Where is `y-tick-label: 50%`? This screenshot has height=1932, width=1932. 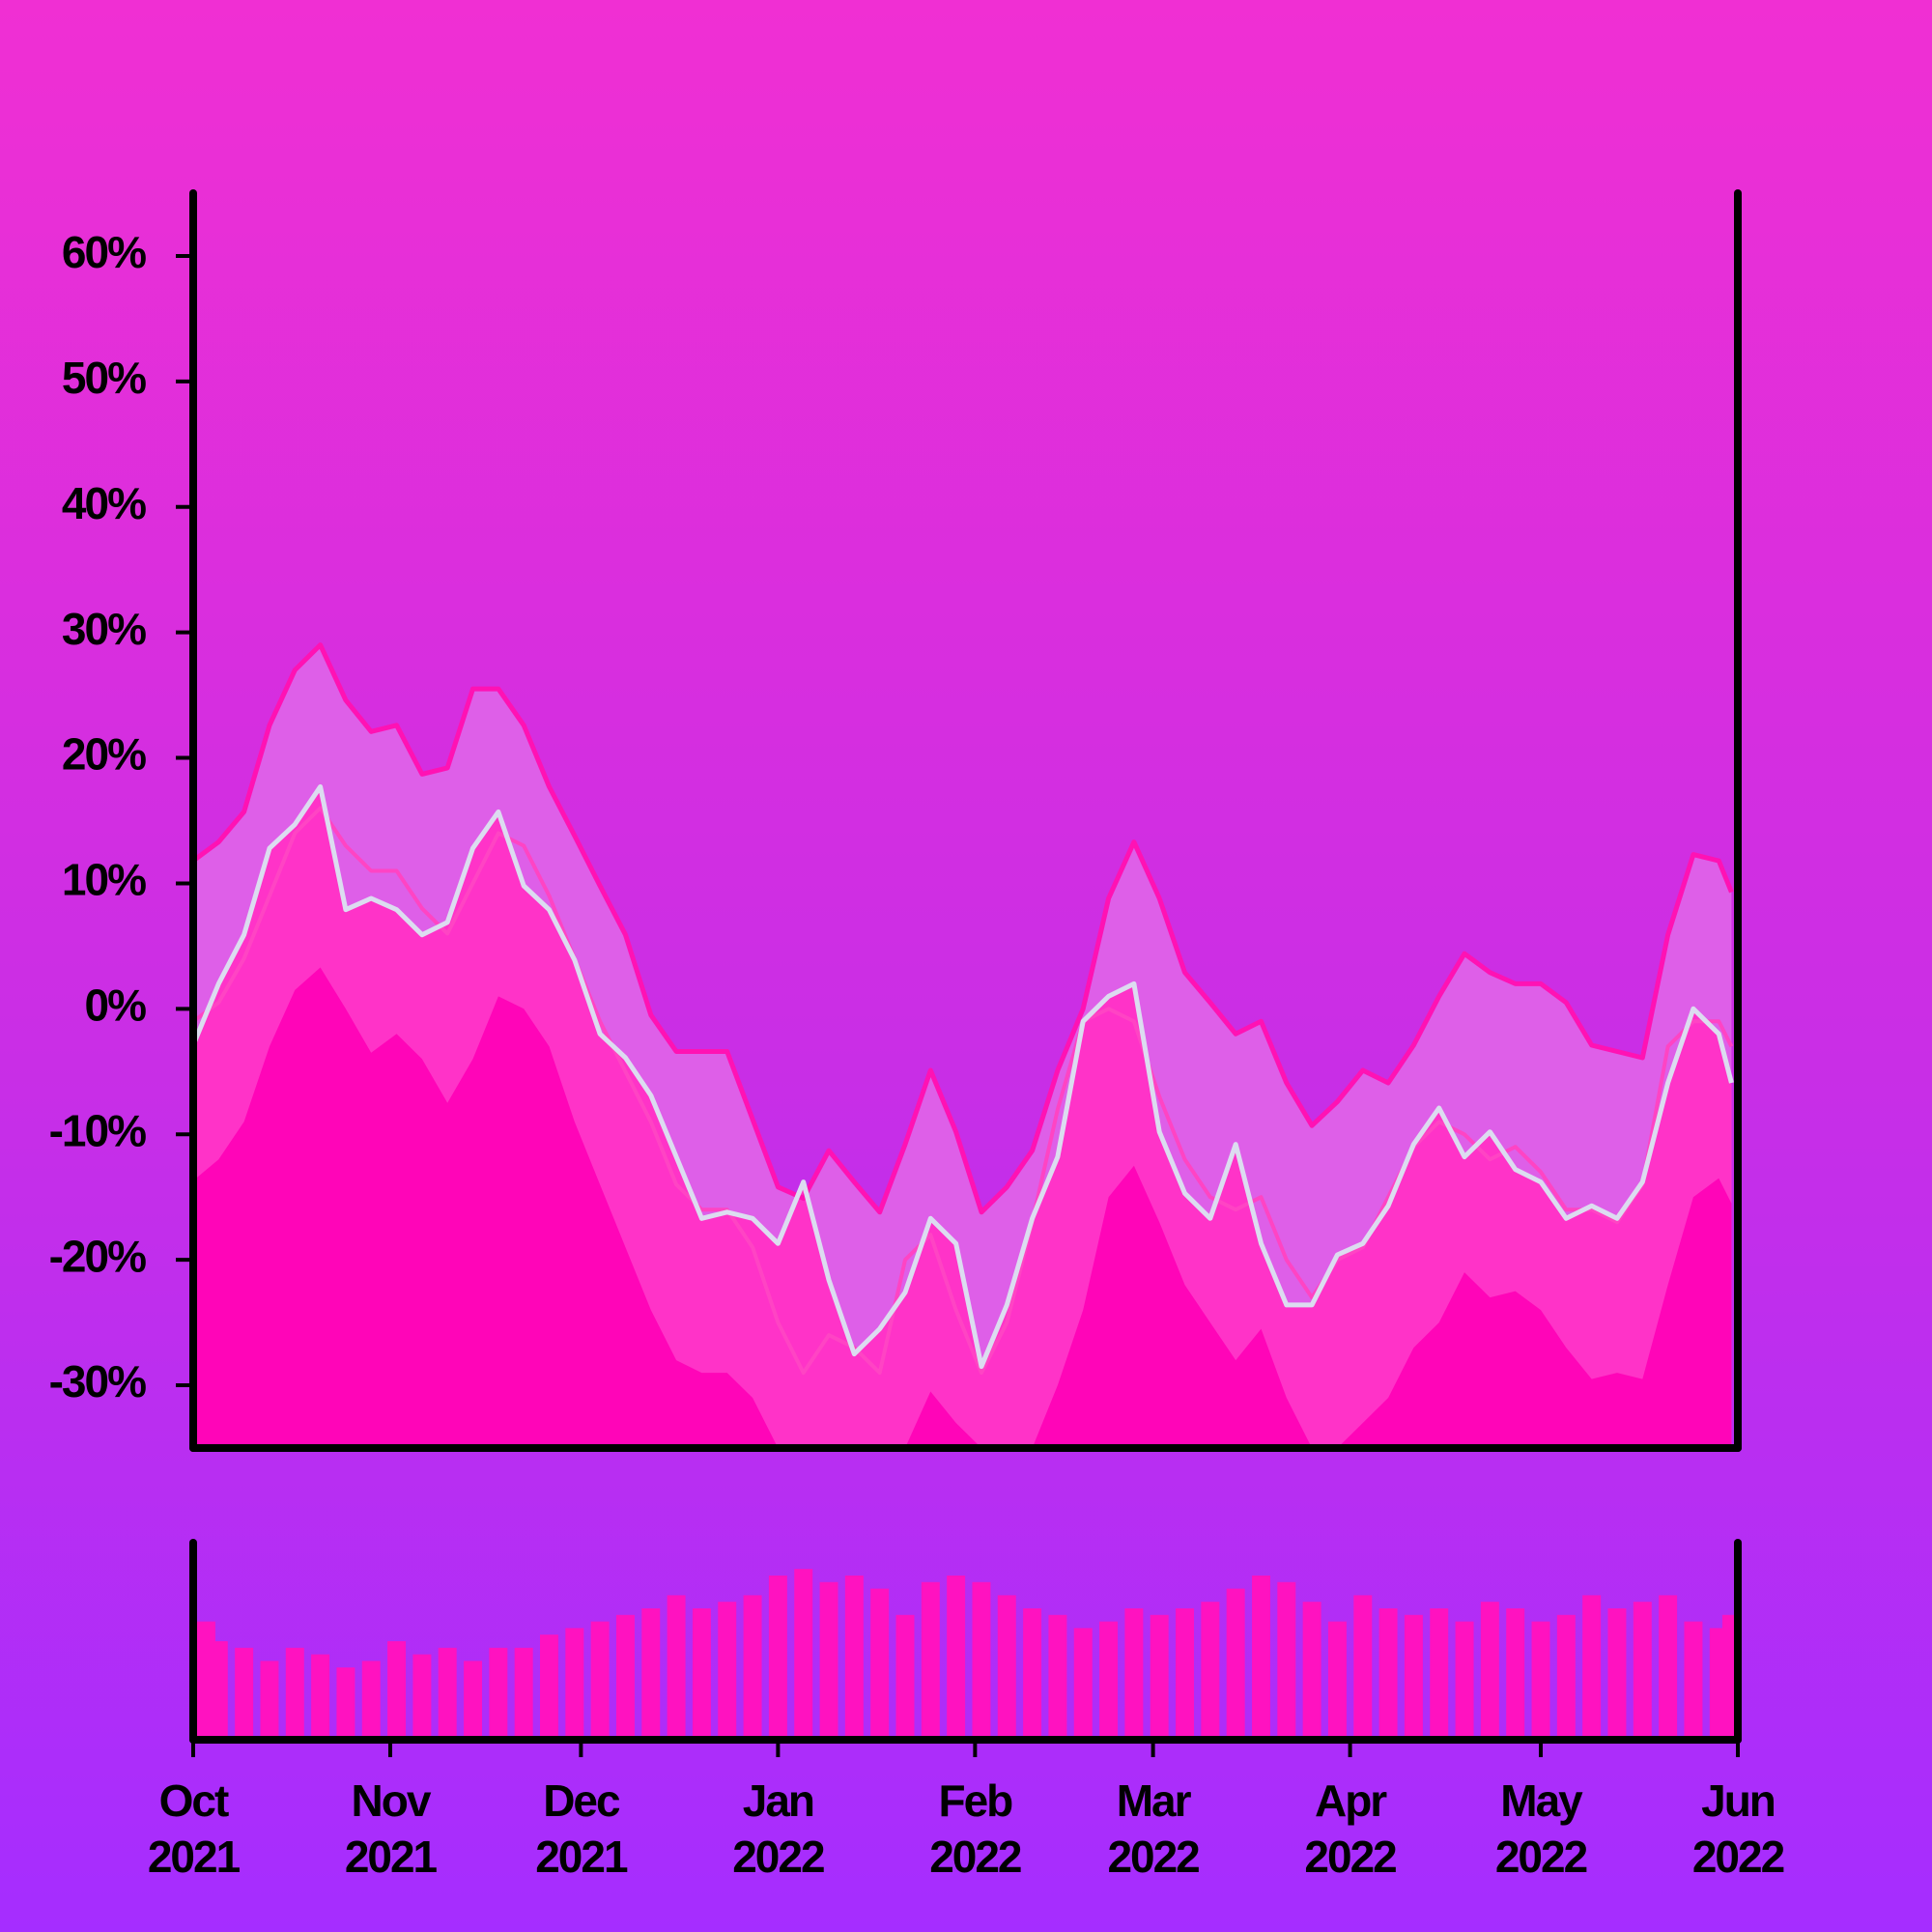
y-tick-label: 50% is located at coordinates (104, 378).